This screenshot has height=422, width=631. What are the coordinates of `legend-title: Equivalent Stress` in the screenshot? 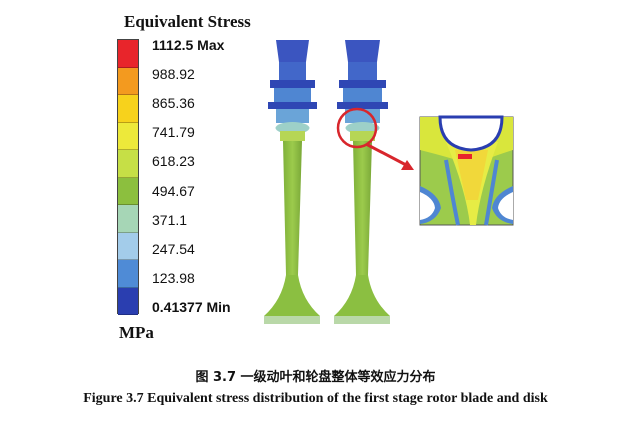 It's located at (187, 21).